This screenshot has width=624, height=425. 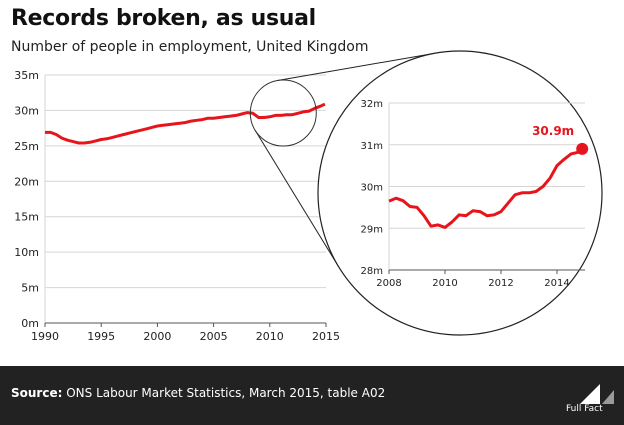 I want to click on full-fact-logo: Full Fact, so click(x=590, y=397).